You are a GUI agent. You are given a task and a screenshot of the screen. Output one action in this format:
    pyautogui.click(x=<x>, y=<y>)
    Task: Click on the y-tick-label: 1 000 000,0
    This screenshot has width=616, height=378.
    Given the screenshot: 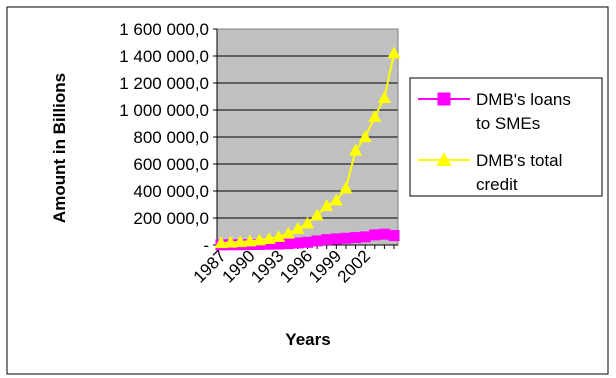 What is the action you would take?
    pyautogui.click(x=164, y=110)
    